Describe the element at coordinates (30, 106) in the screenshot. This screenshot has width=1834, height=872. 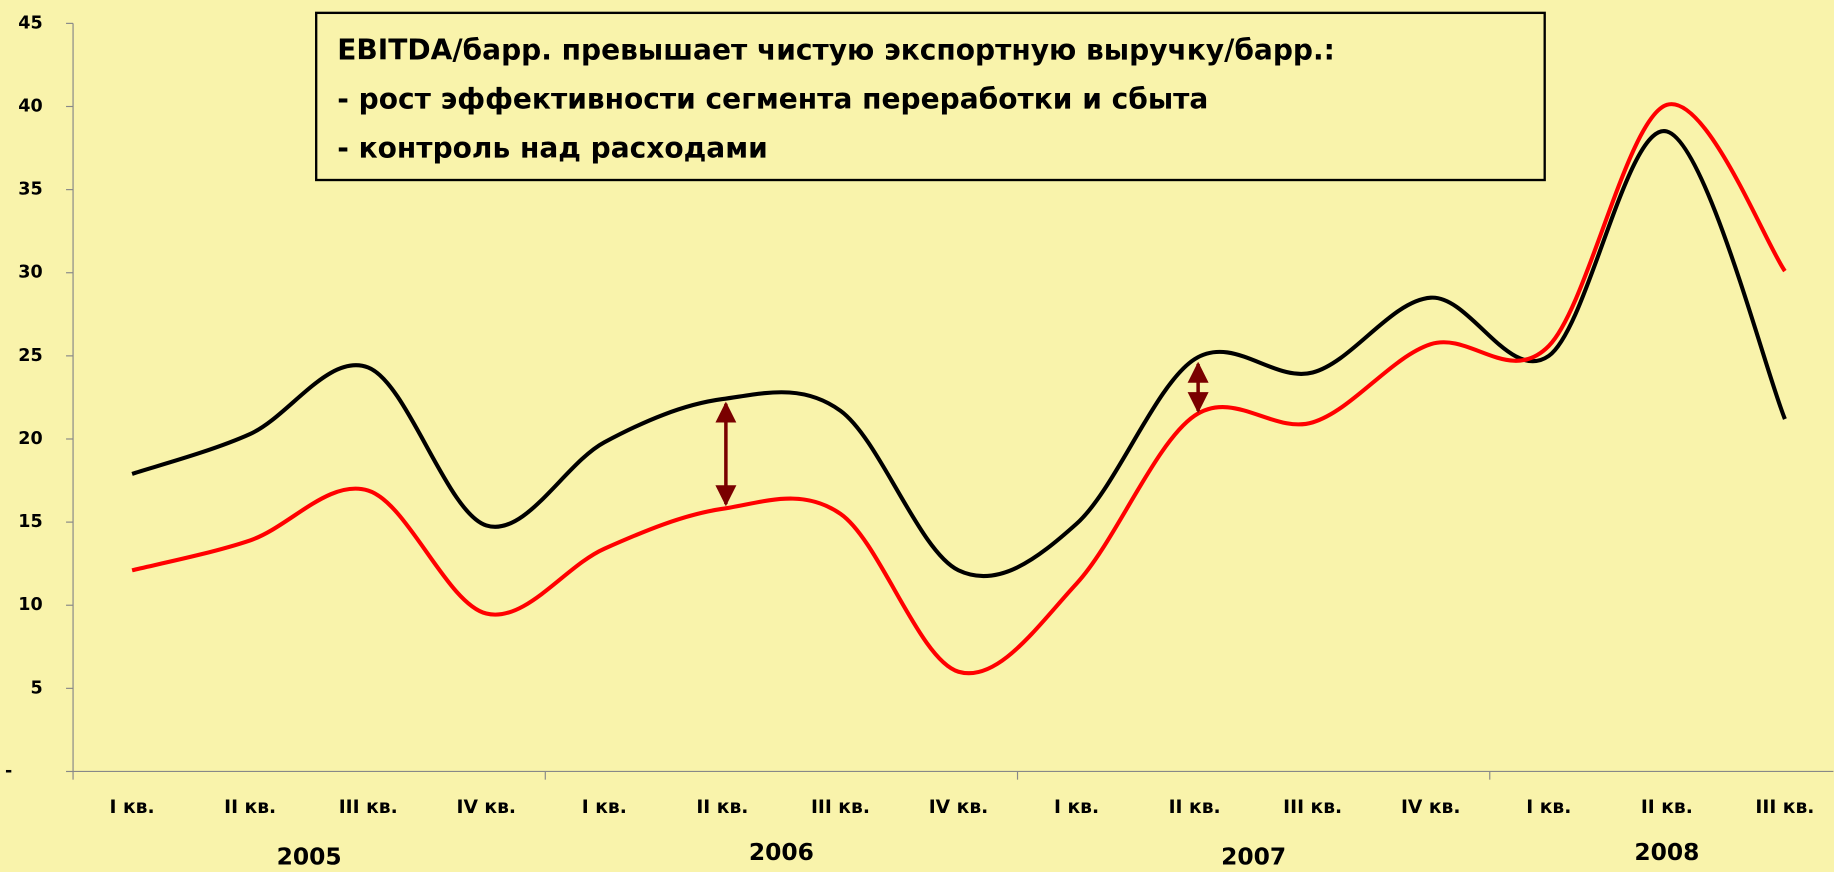
I see `y-tick-label: 40` at that location.